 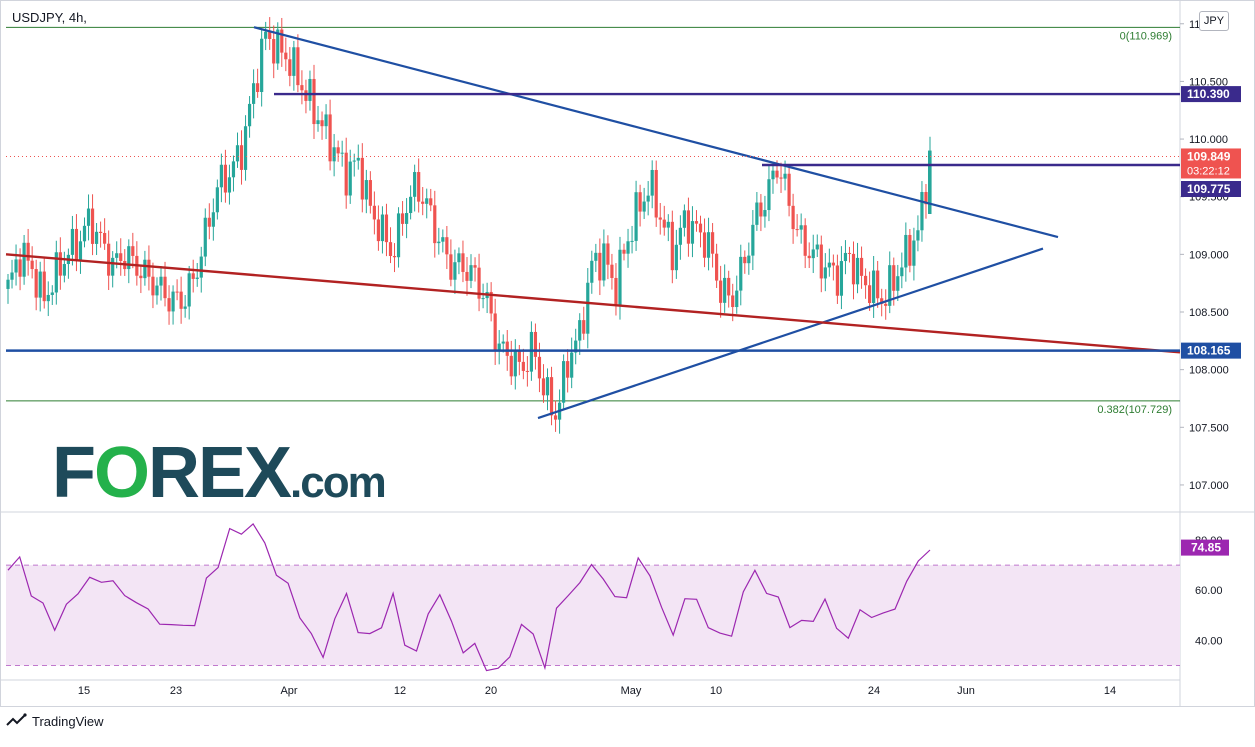 What do you see at coordinates (1208, 82) in the screenshot?
I see `price-tick-label: 110.500` at bounding box center [1208, 82].